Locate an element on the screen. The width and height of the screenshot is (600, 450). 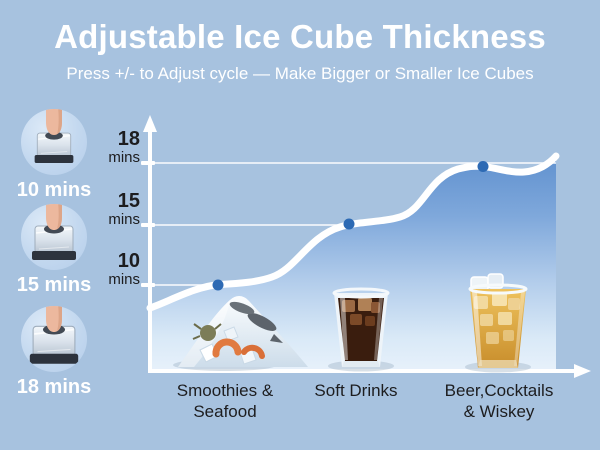
x-label-line: Beer,Cocktails is located at coordinates (499, 390).